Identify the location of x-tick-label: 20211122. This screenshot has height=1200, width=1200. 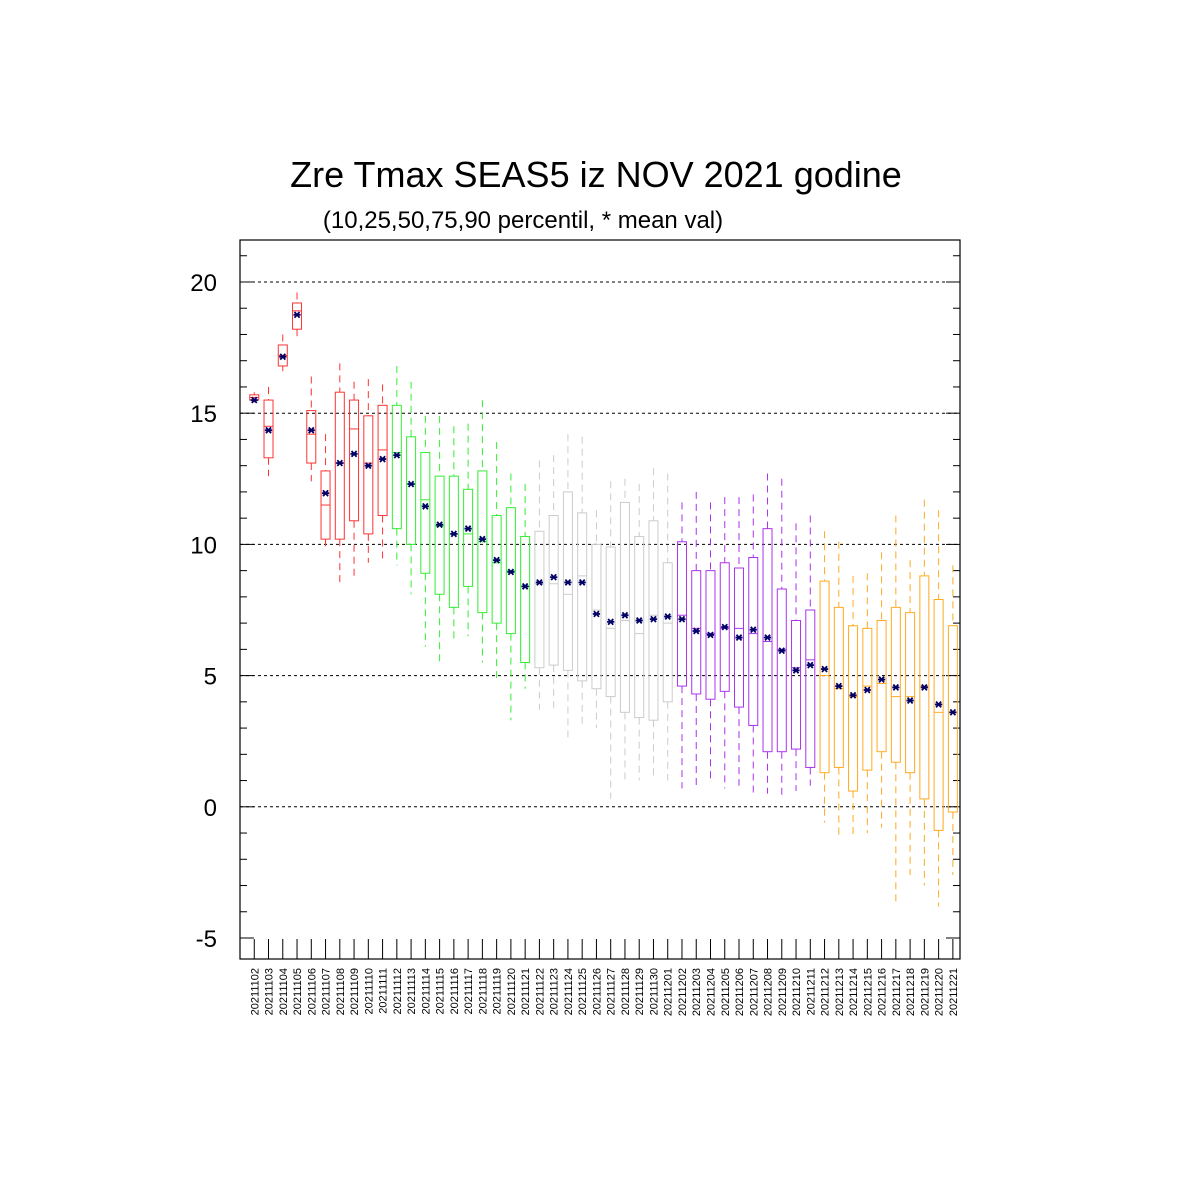
(540, 991).